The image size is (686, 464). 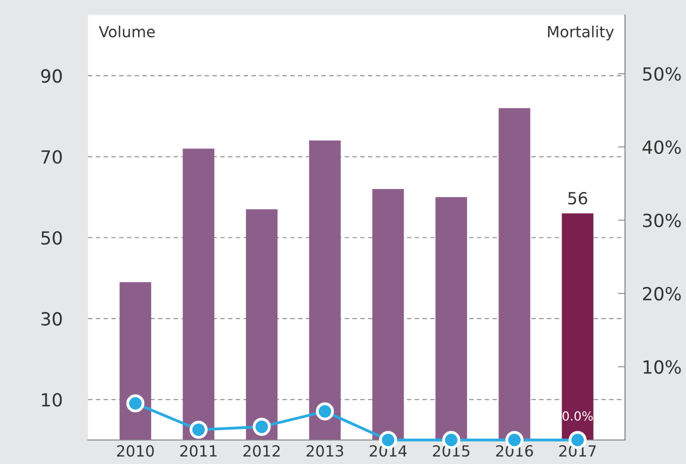 I want to click on x-tick-label: 2012, so click(x=261, y=451).